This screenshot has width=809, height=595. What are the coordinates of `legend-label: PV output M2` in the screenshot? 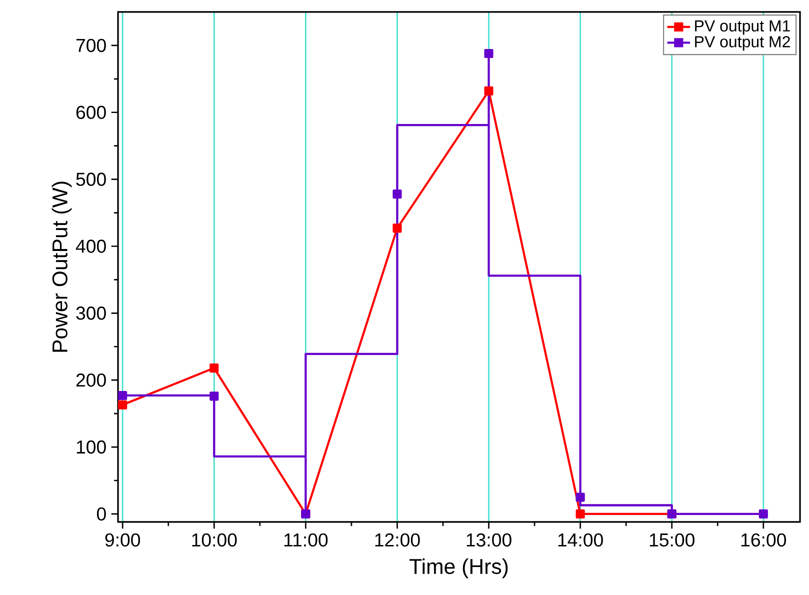 It's located at (742, 43).